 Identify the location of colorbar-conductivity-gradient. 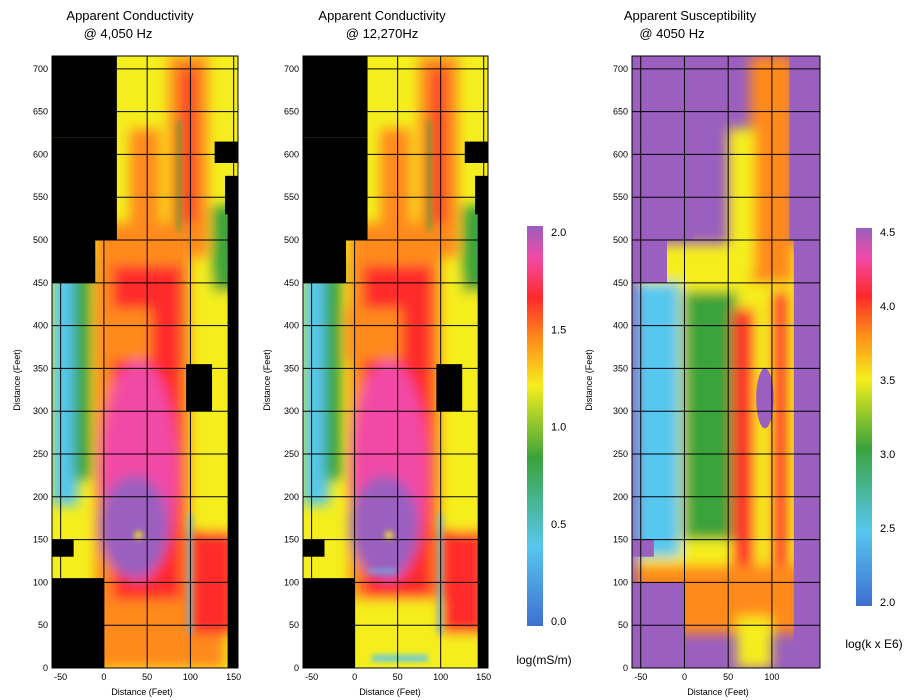
(535, 426).